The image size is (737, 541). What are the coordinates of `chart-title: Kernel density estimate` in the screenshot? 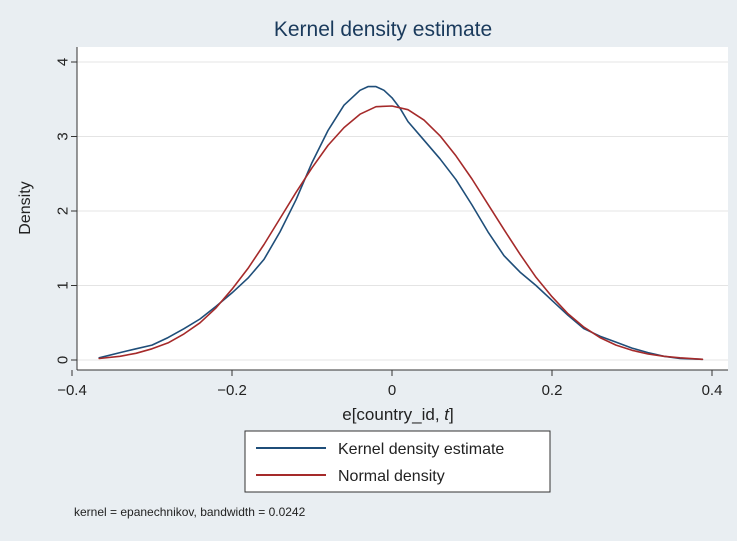 It's located at (383, 29).